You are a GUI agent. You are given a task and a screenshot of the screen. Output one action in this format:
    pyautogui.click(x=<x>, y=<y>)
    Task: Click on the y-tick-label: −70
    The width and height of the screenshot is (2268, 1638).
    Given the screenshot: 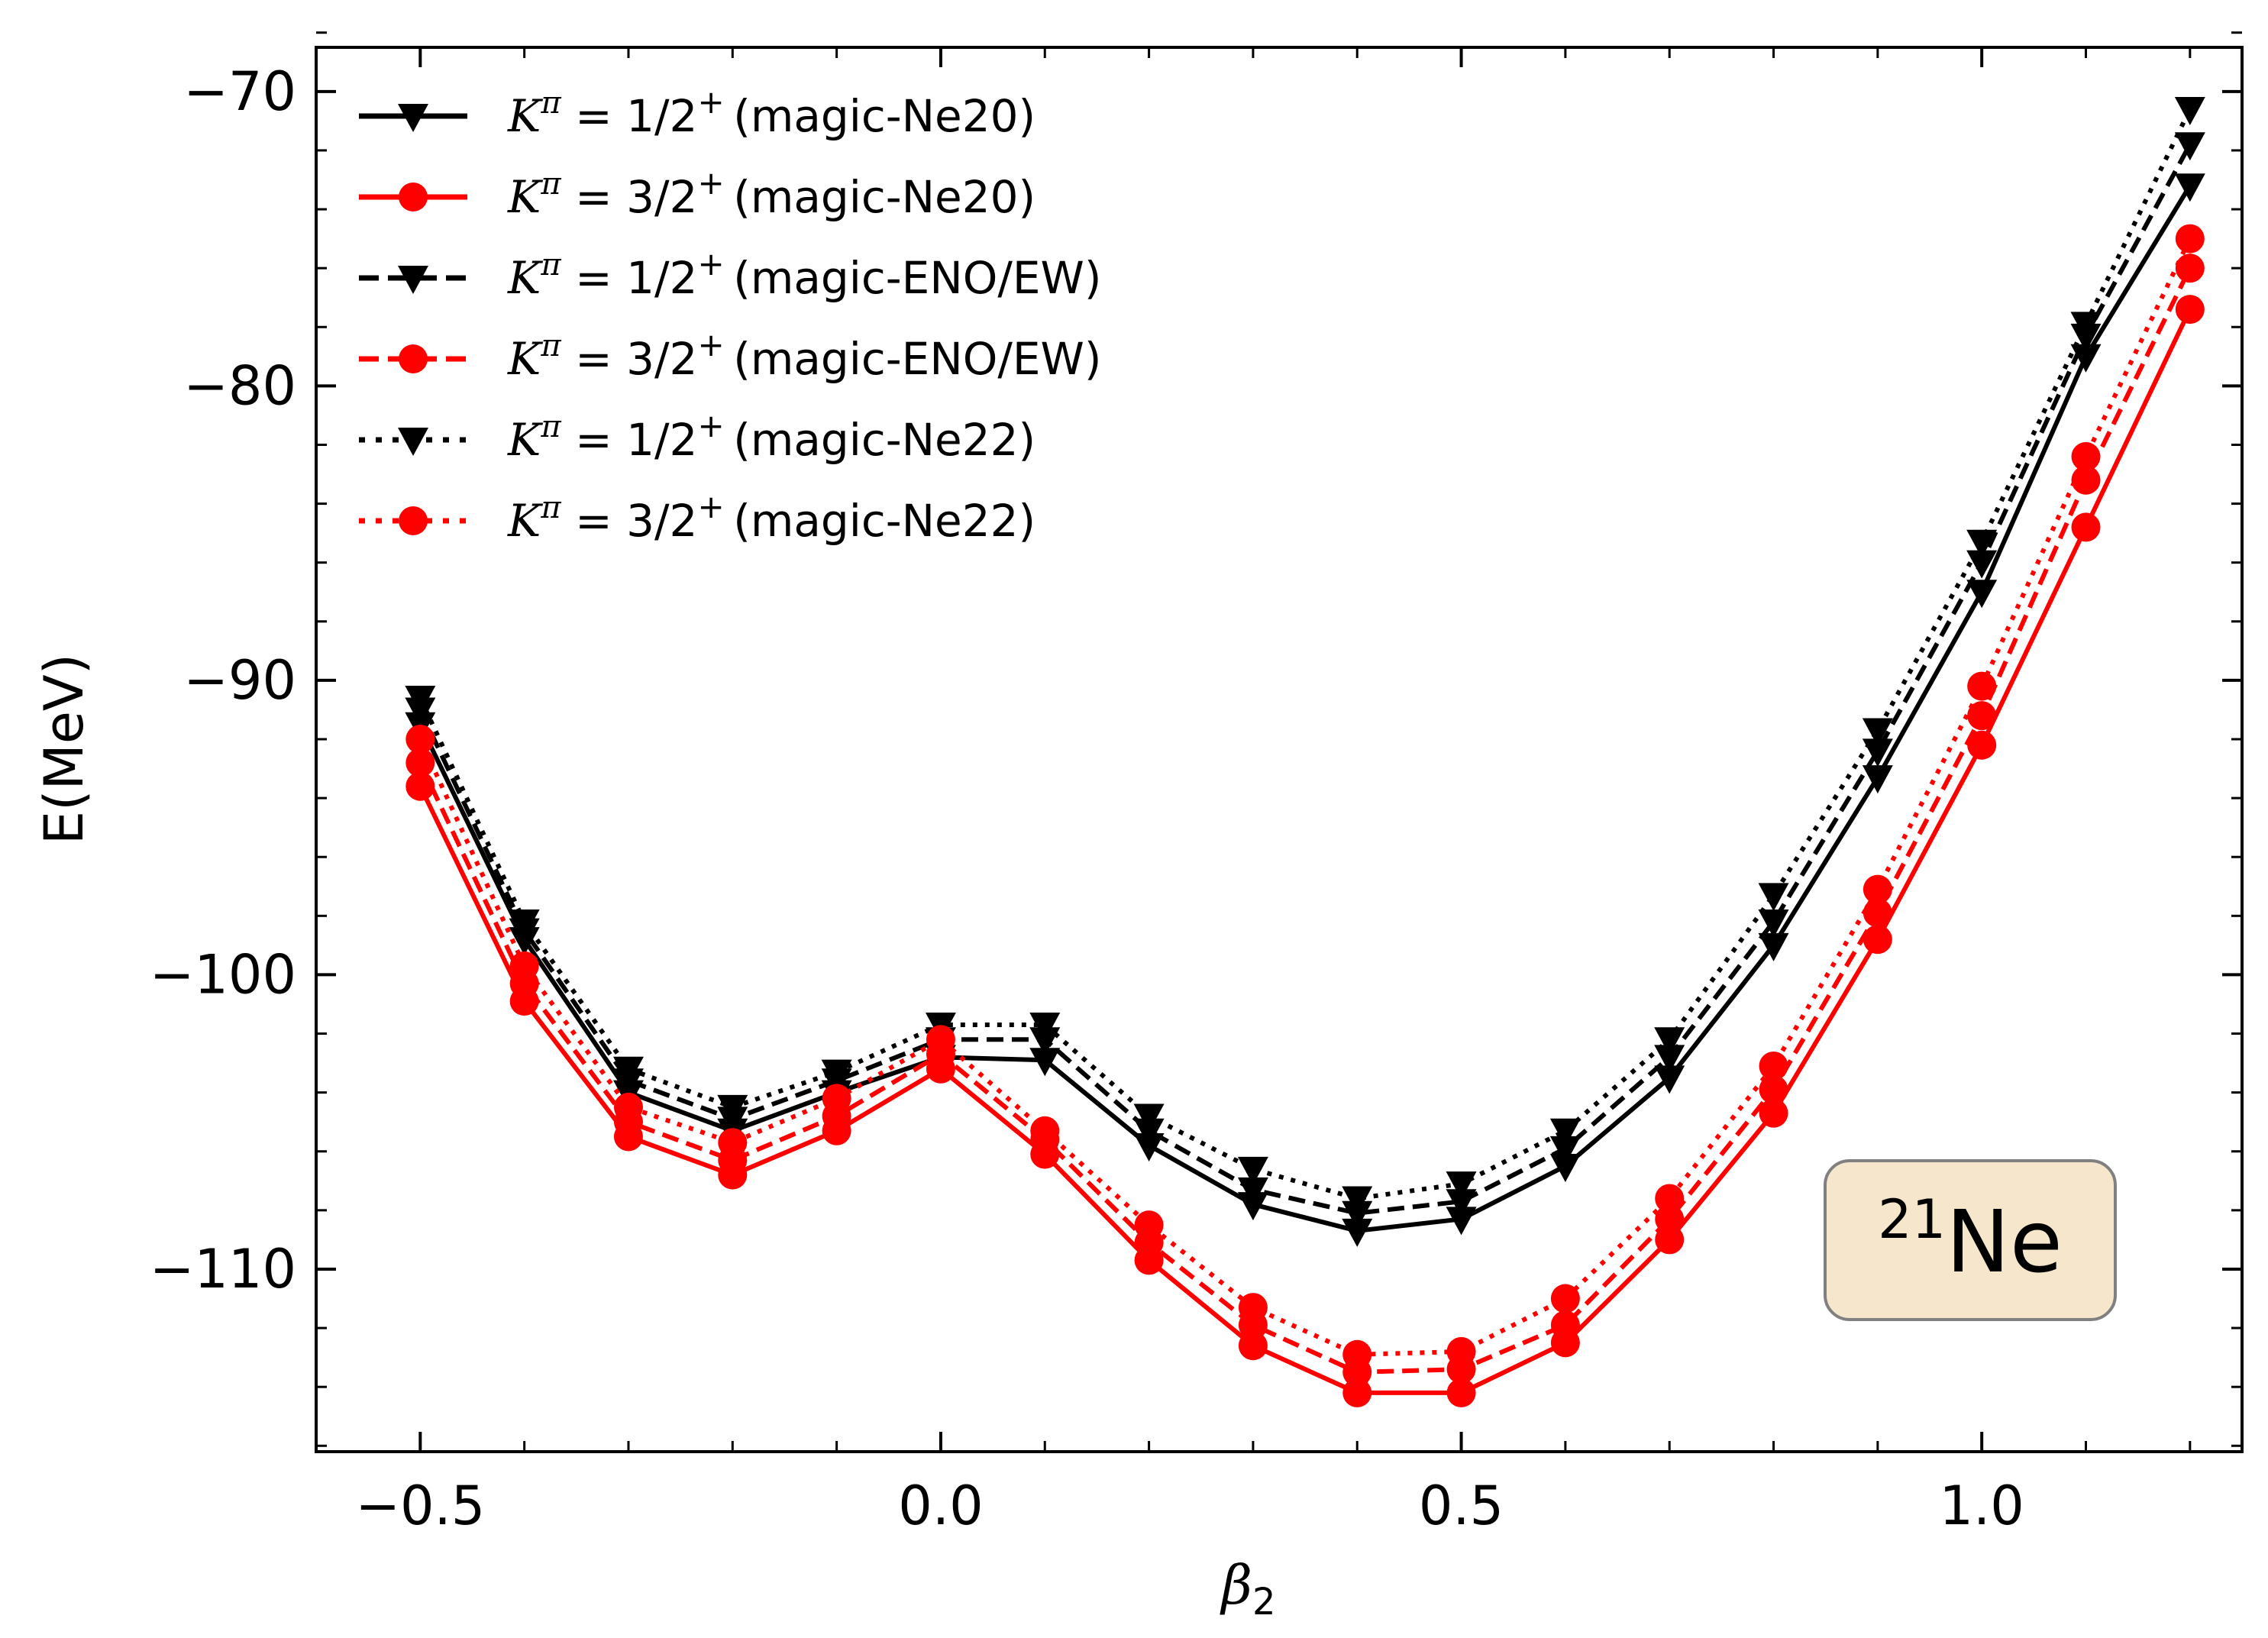 What is the action you would take?
    pyautogui.click(x=240, y=91)
    